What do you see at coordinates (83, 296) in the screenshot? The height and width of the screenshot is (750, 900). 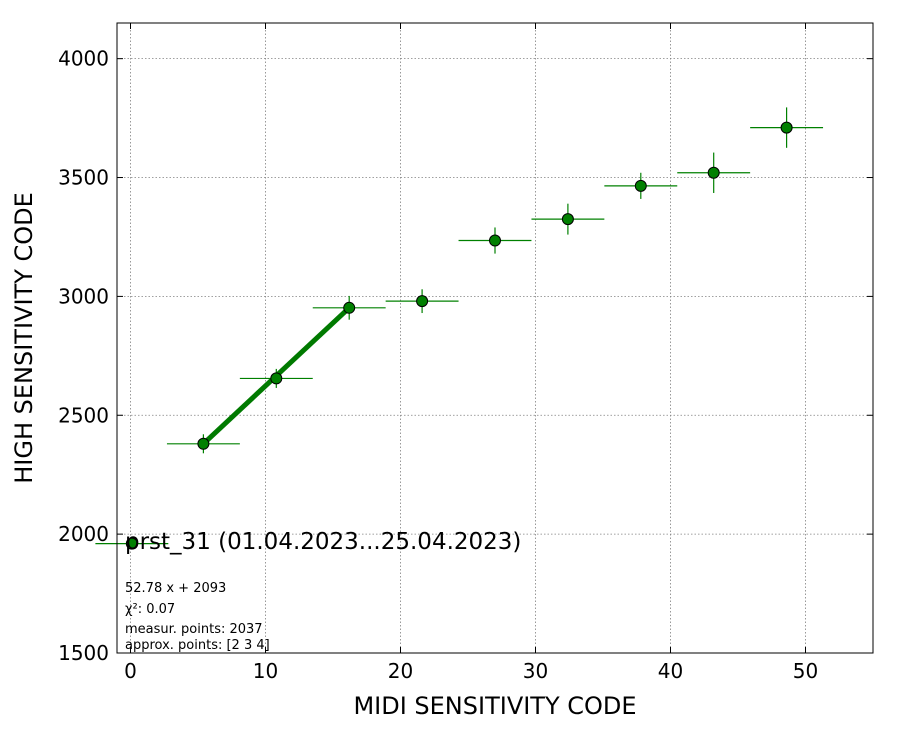 I see `y-tick-label: 3000` at bounding box center [83, 296].